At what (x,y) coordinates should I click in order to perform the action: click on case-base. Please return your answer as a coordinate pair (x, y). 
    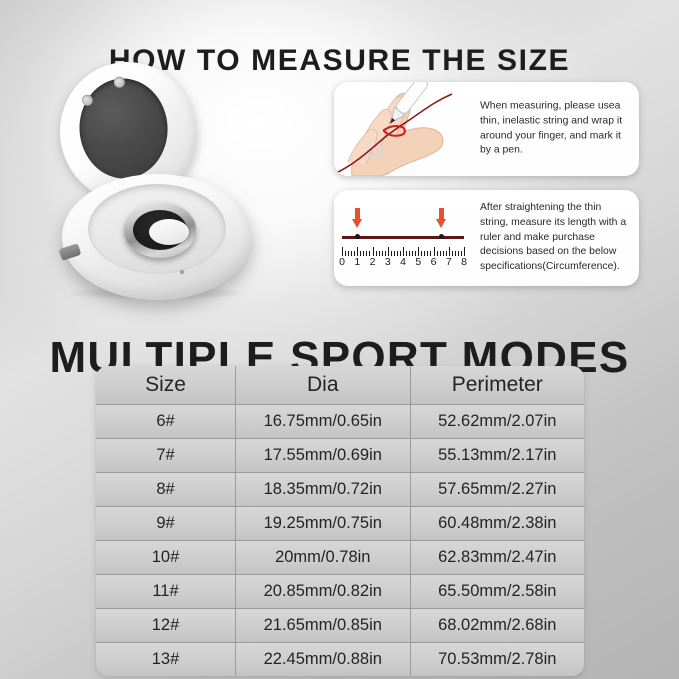
    Looking at the image, I should click on (155, 237).